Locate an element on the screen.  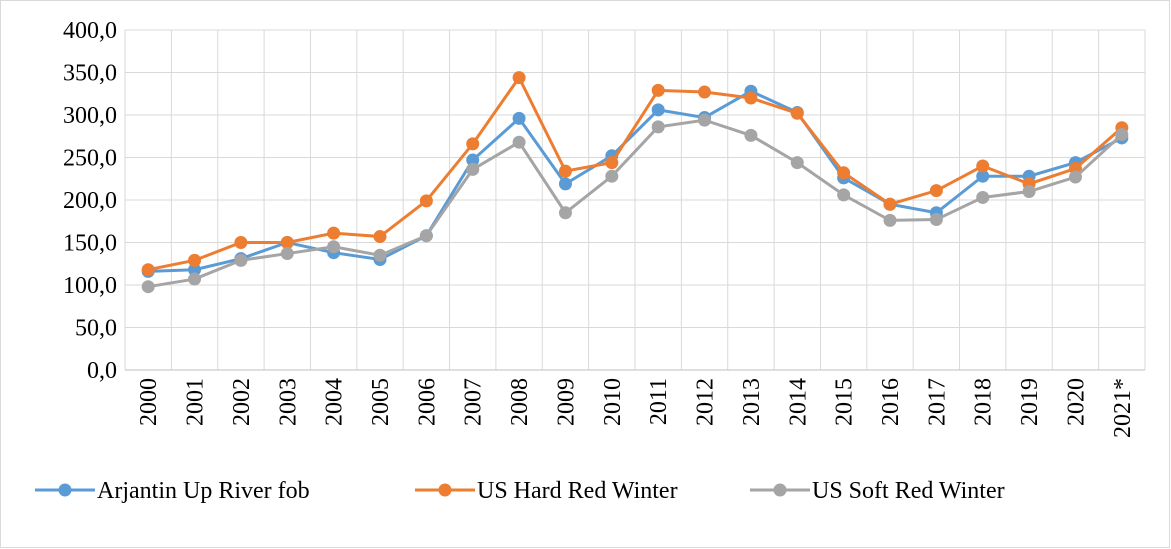
y-tick-label: 400,0 is located at coordinates (90, 31).